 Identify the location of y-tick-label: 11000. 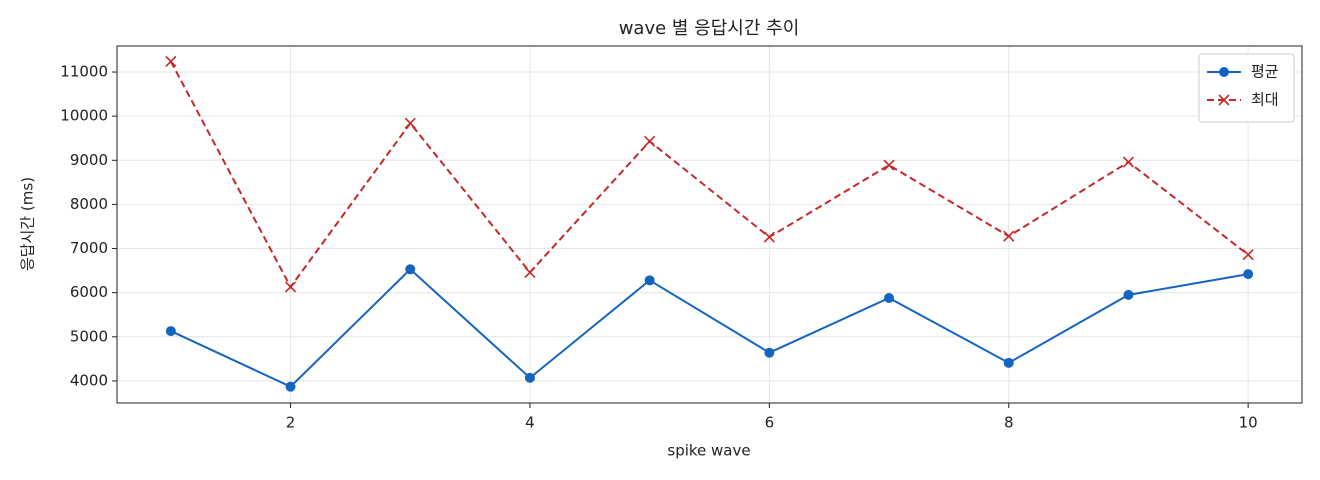
(84, 72).